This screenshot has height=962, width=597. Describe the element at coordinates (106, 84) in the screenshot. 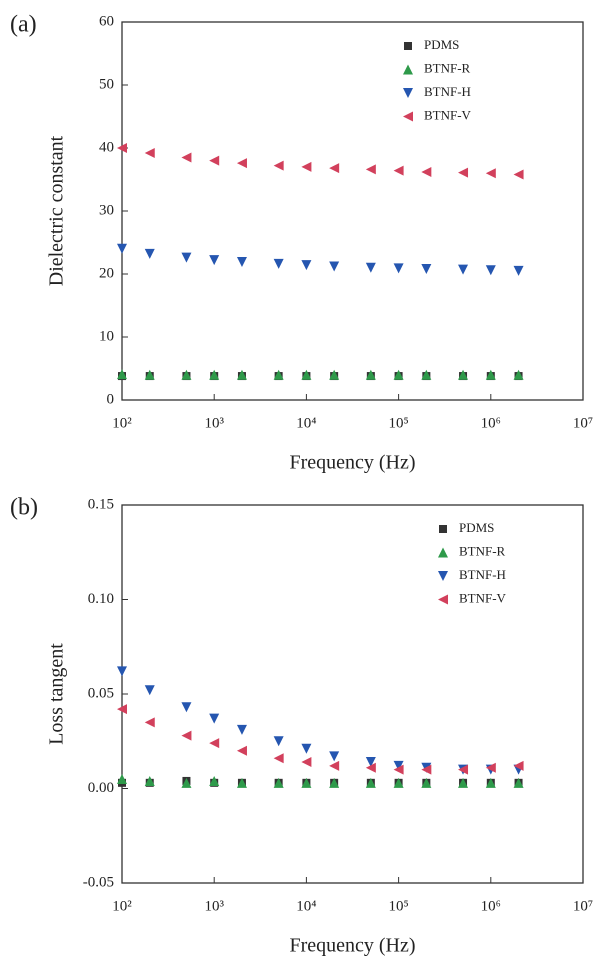

I see `y-tick-label: 50` at that location.